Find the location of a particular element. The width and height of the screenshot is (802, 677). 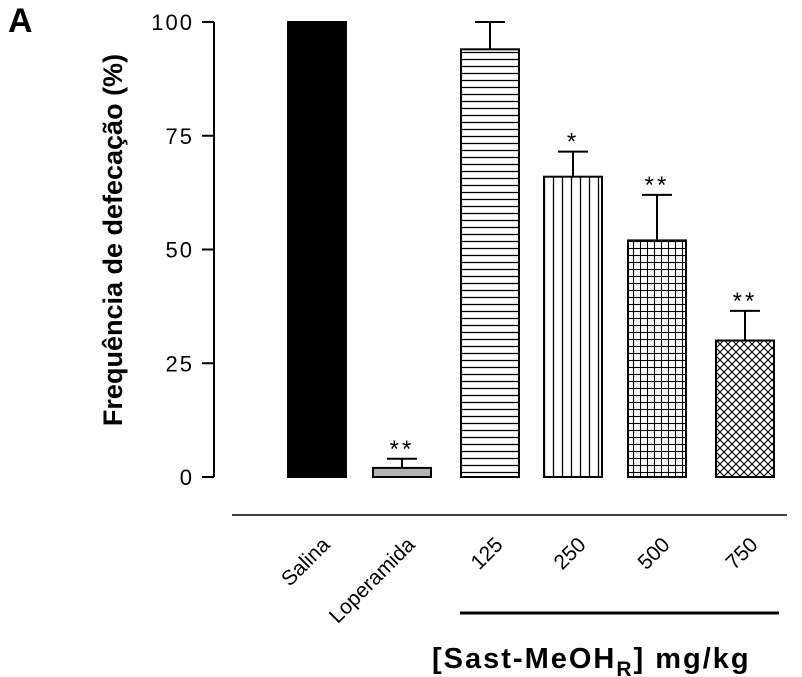

significance-label-1: ** is located at coordinates (402, 449).